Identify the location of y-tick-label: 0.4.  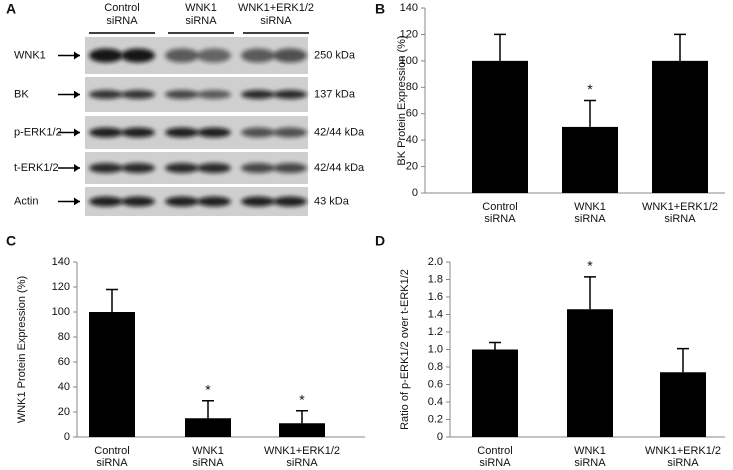
(435, 402).